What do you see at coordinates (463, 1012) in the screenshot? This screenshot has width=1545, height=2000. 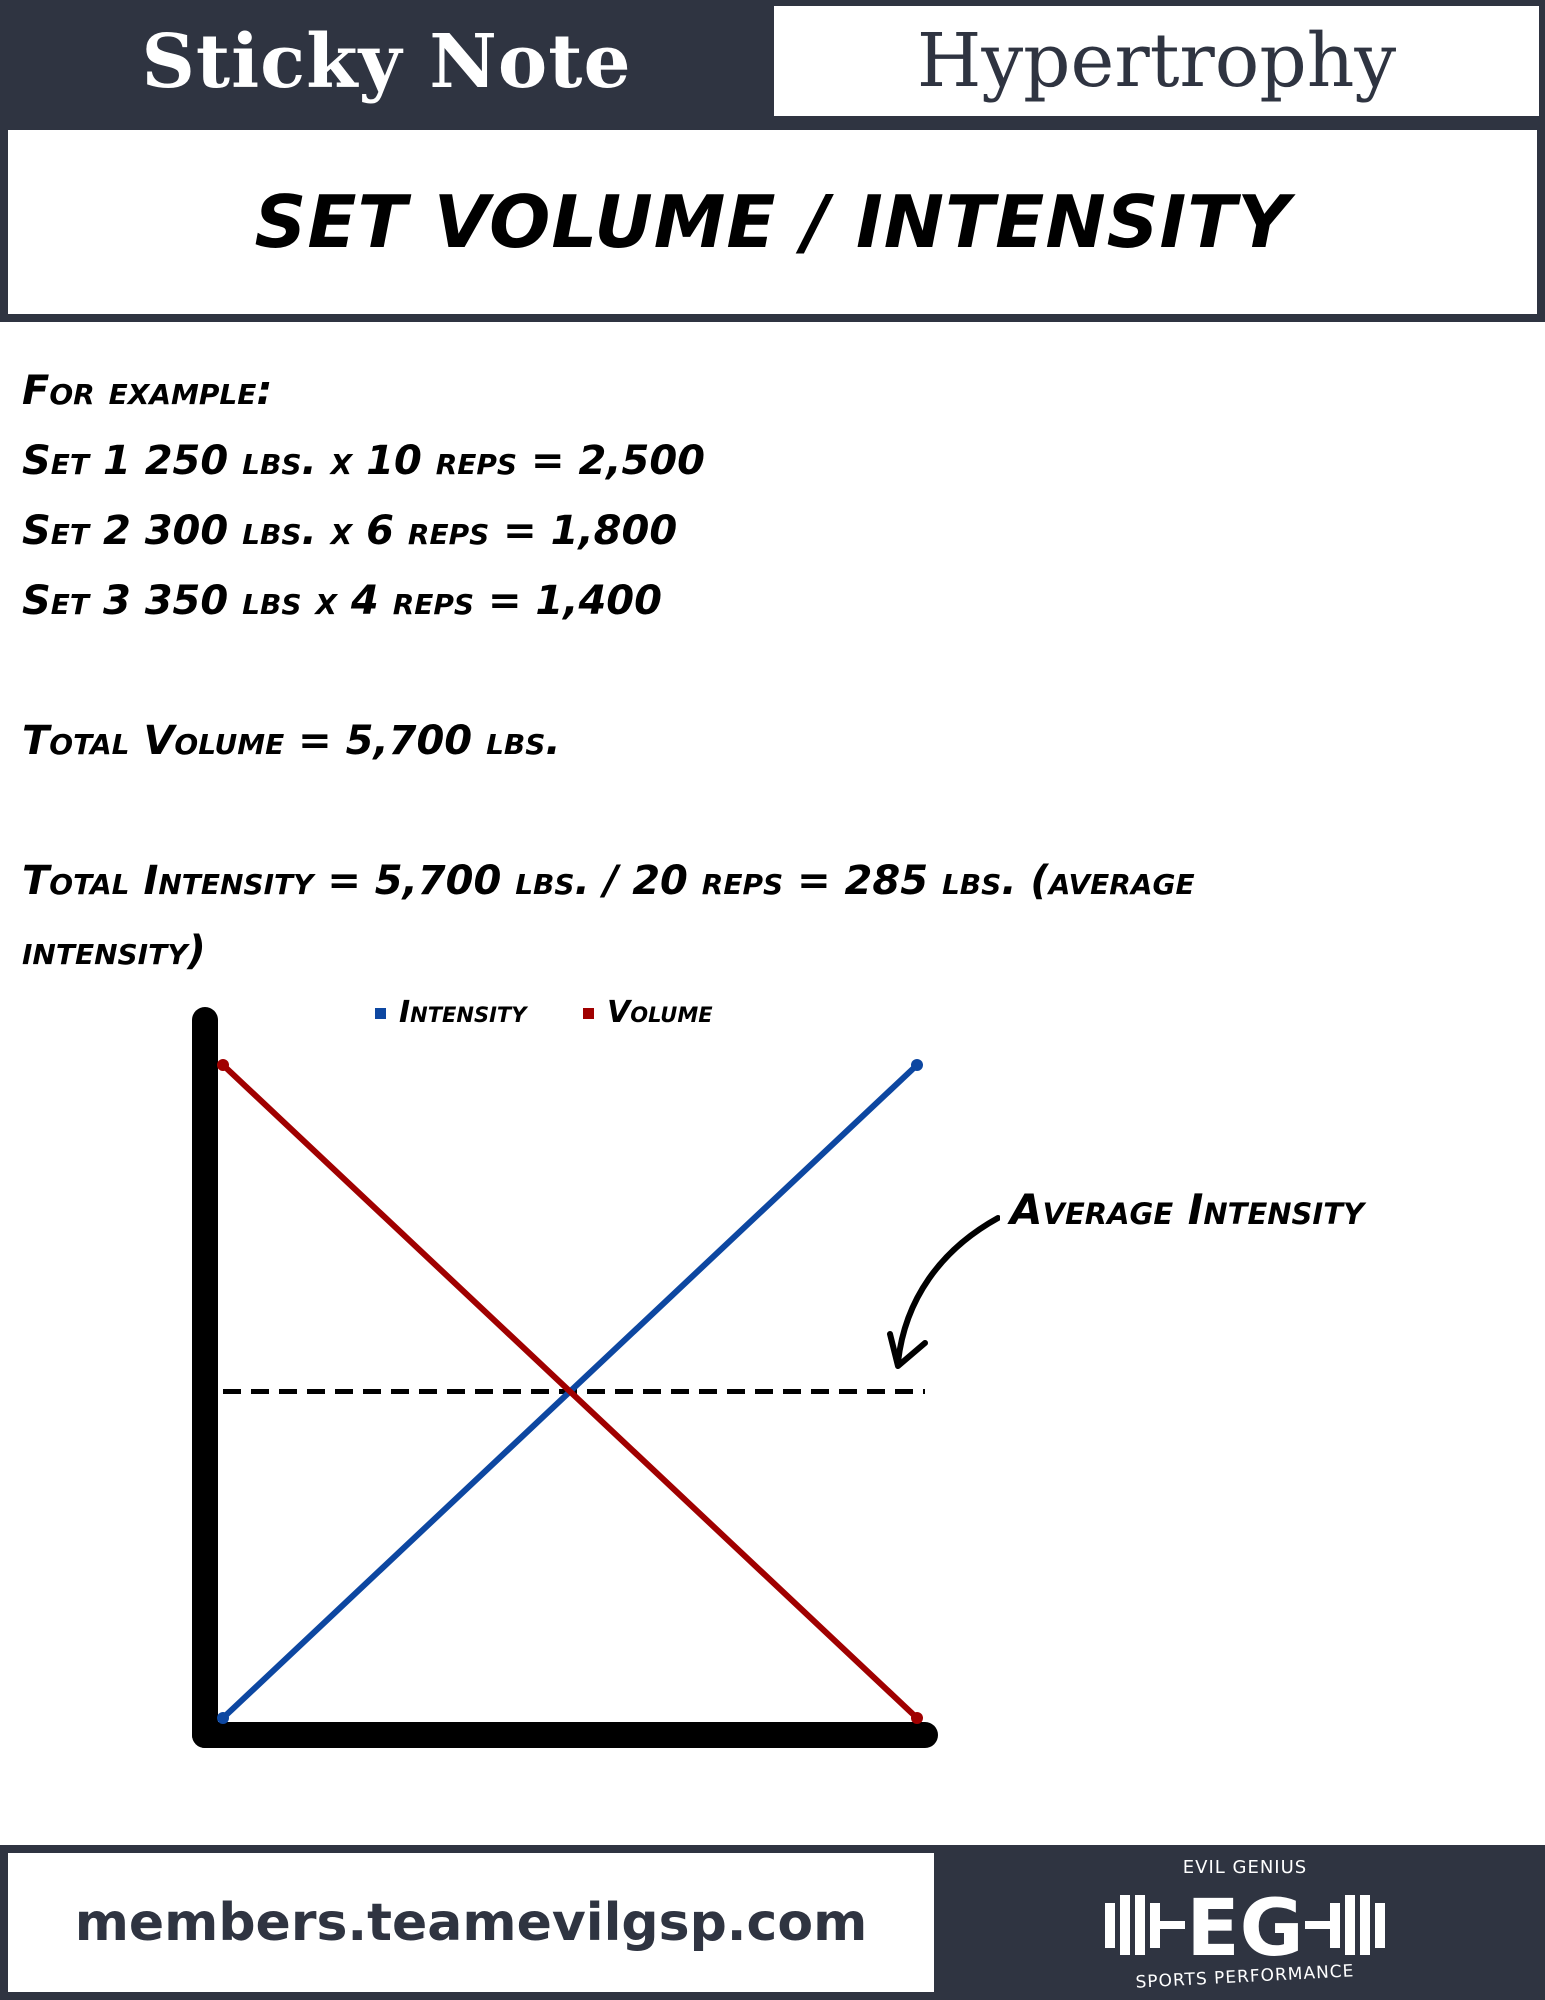 I see `legend-label-intensity: Intensity` at bounding box center [463, 1012].